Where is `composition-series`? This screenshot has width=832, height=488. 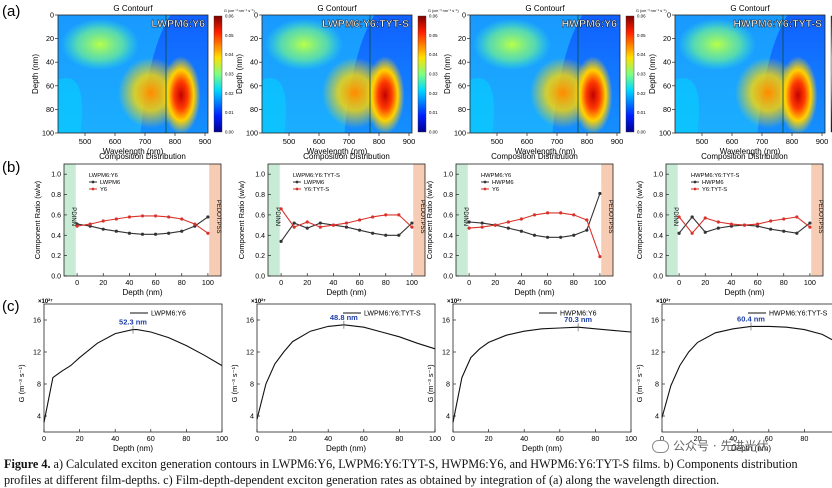
composition-series is located at coordinates (142, 225).